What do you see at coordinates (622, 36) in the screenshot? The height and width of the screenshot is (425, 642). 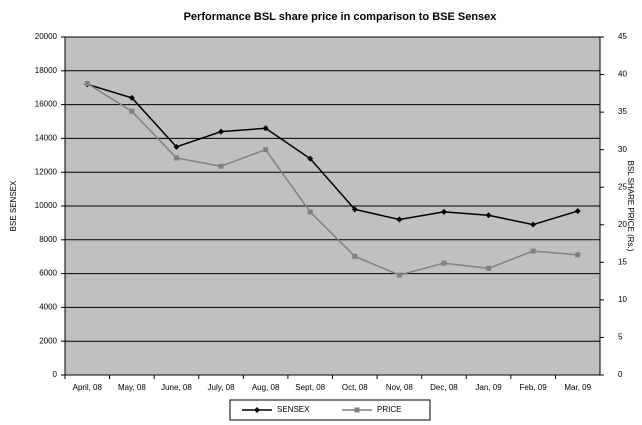 I see `y2-tick-label: 45` at bounding box center [622, 36].